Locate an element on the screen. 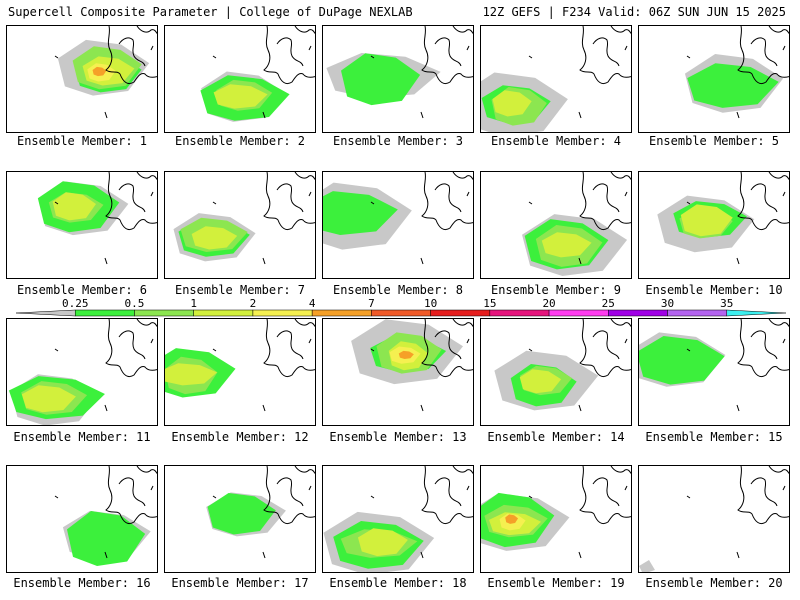 This screenshot has width=800, height=600. member-label: Ensemble Member: 5 is located at coordinates (714, 141).